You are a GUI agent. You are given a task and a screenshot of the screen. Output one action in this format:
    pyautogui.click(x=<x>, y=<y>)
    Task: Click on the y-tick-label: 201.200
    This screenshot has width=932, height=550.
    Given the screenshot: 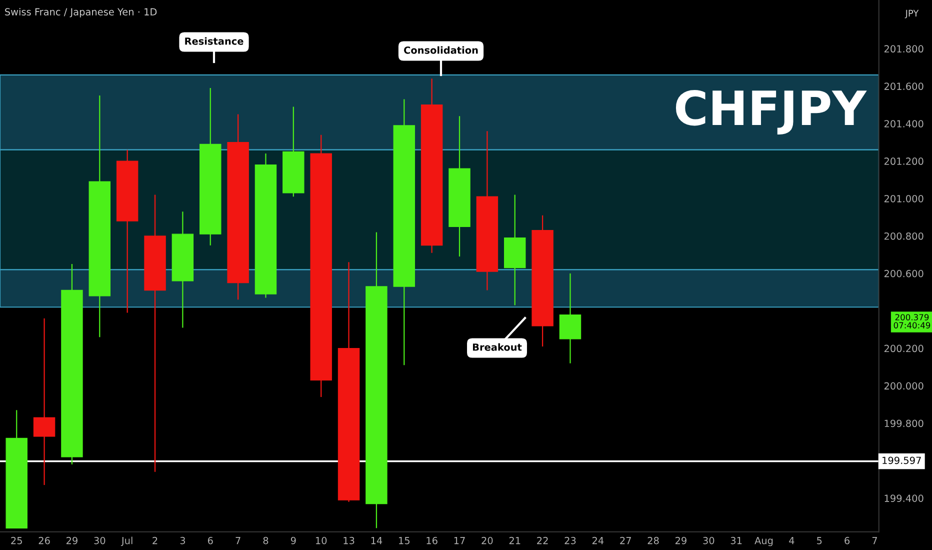 What is the action you would take?
    pyautogui.click(x=904, y=161)
    